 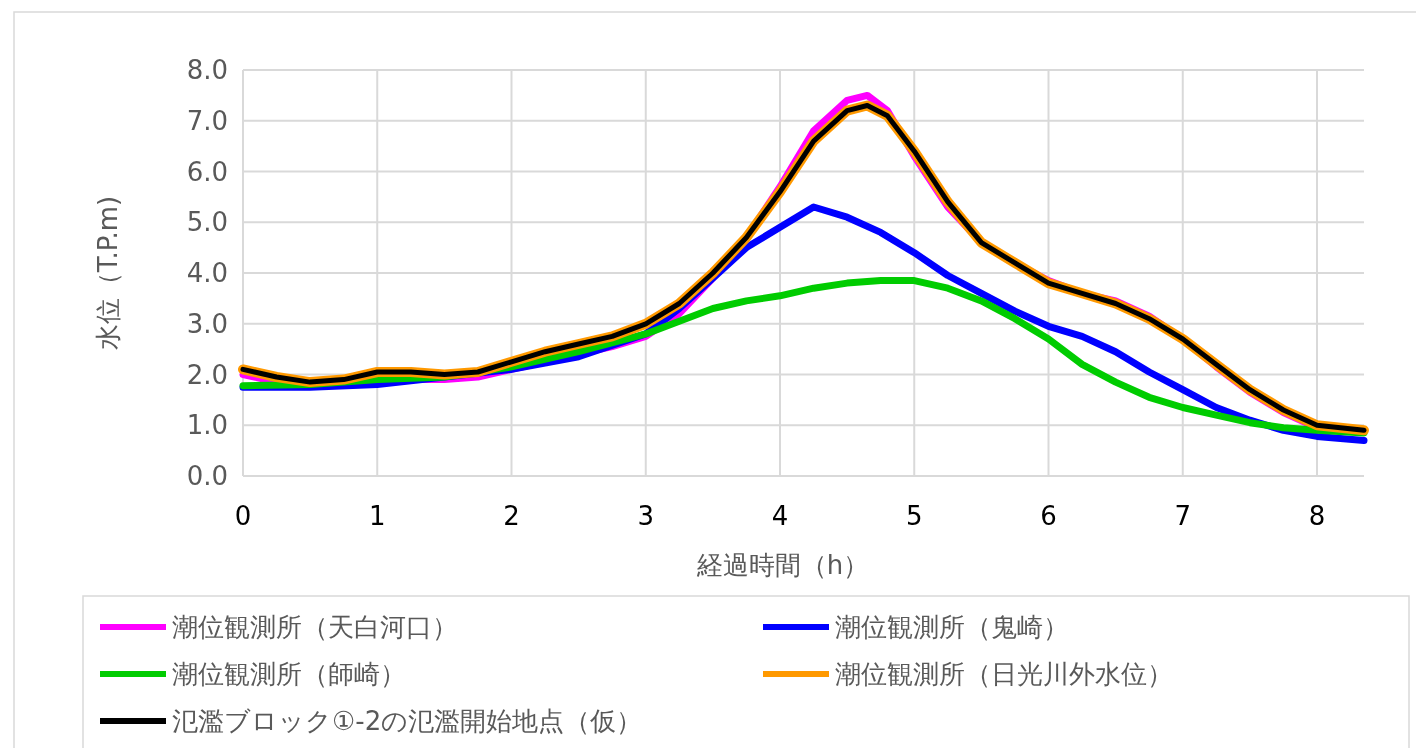 I want to click on y-axis-title: 水位（T.P.m), so click(x=108, y=273).